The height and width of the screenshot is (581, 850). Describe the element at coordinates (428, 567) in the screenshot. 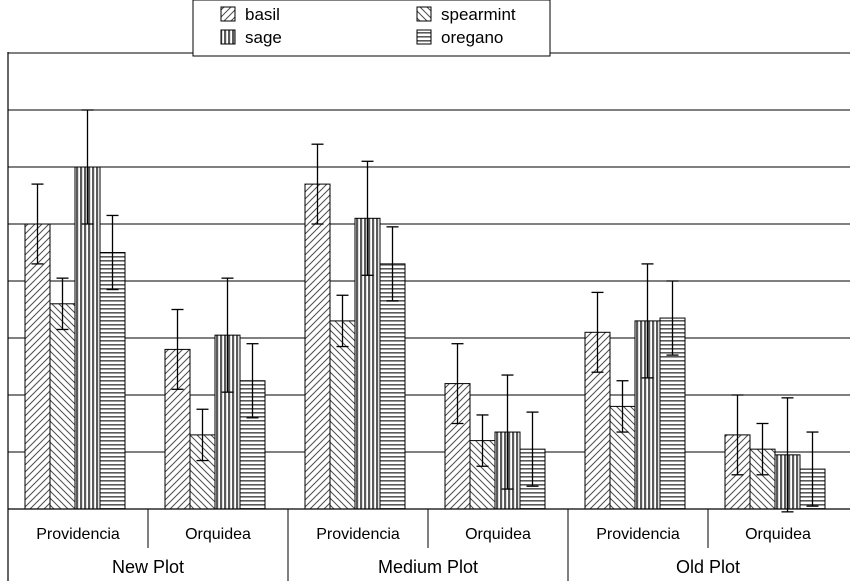

I see `x-group-label: Medium Plot` at that location.